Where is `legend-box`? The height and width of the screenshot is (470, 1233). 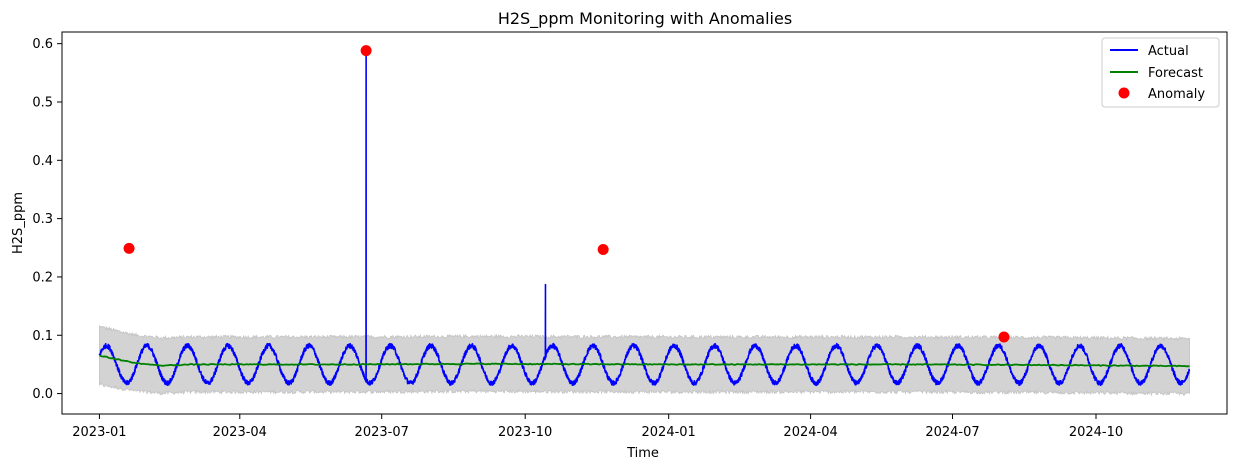
legend-box is located at coordinates (1160, 72).